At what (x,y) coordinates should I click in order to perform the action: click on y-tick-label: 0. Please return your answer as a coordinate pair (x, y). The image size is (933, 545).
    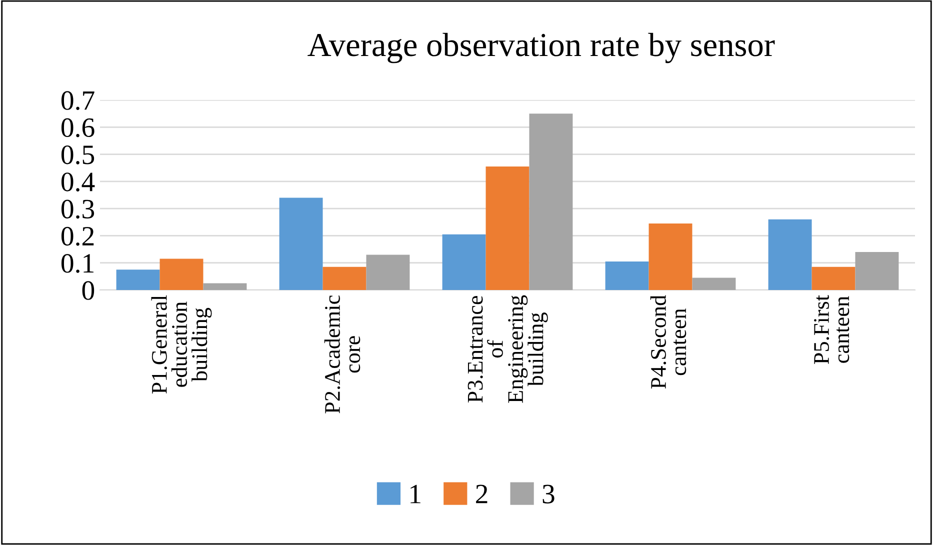
    Looking at the image, I should click on (88, 290).